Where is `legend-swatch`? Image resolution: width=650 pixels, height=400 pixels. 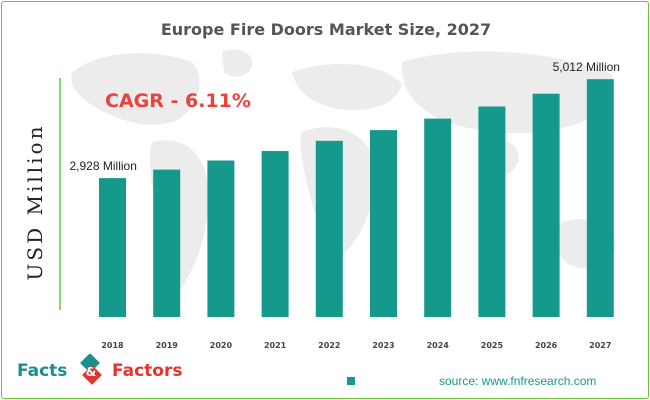 legend-swatch is located at coordinates (351, 381).